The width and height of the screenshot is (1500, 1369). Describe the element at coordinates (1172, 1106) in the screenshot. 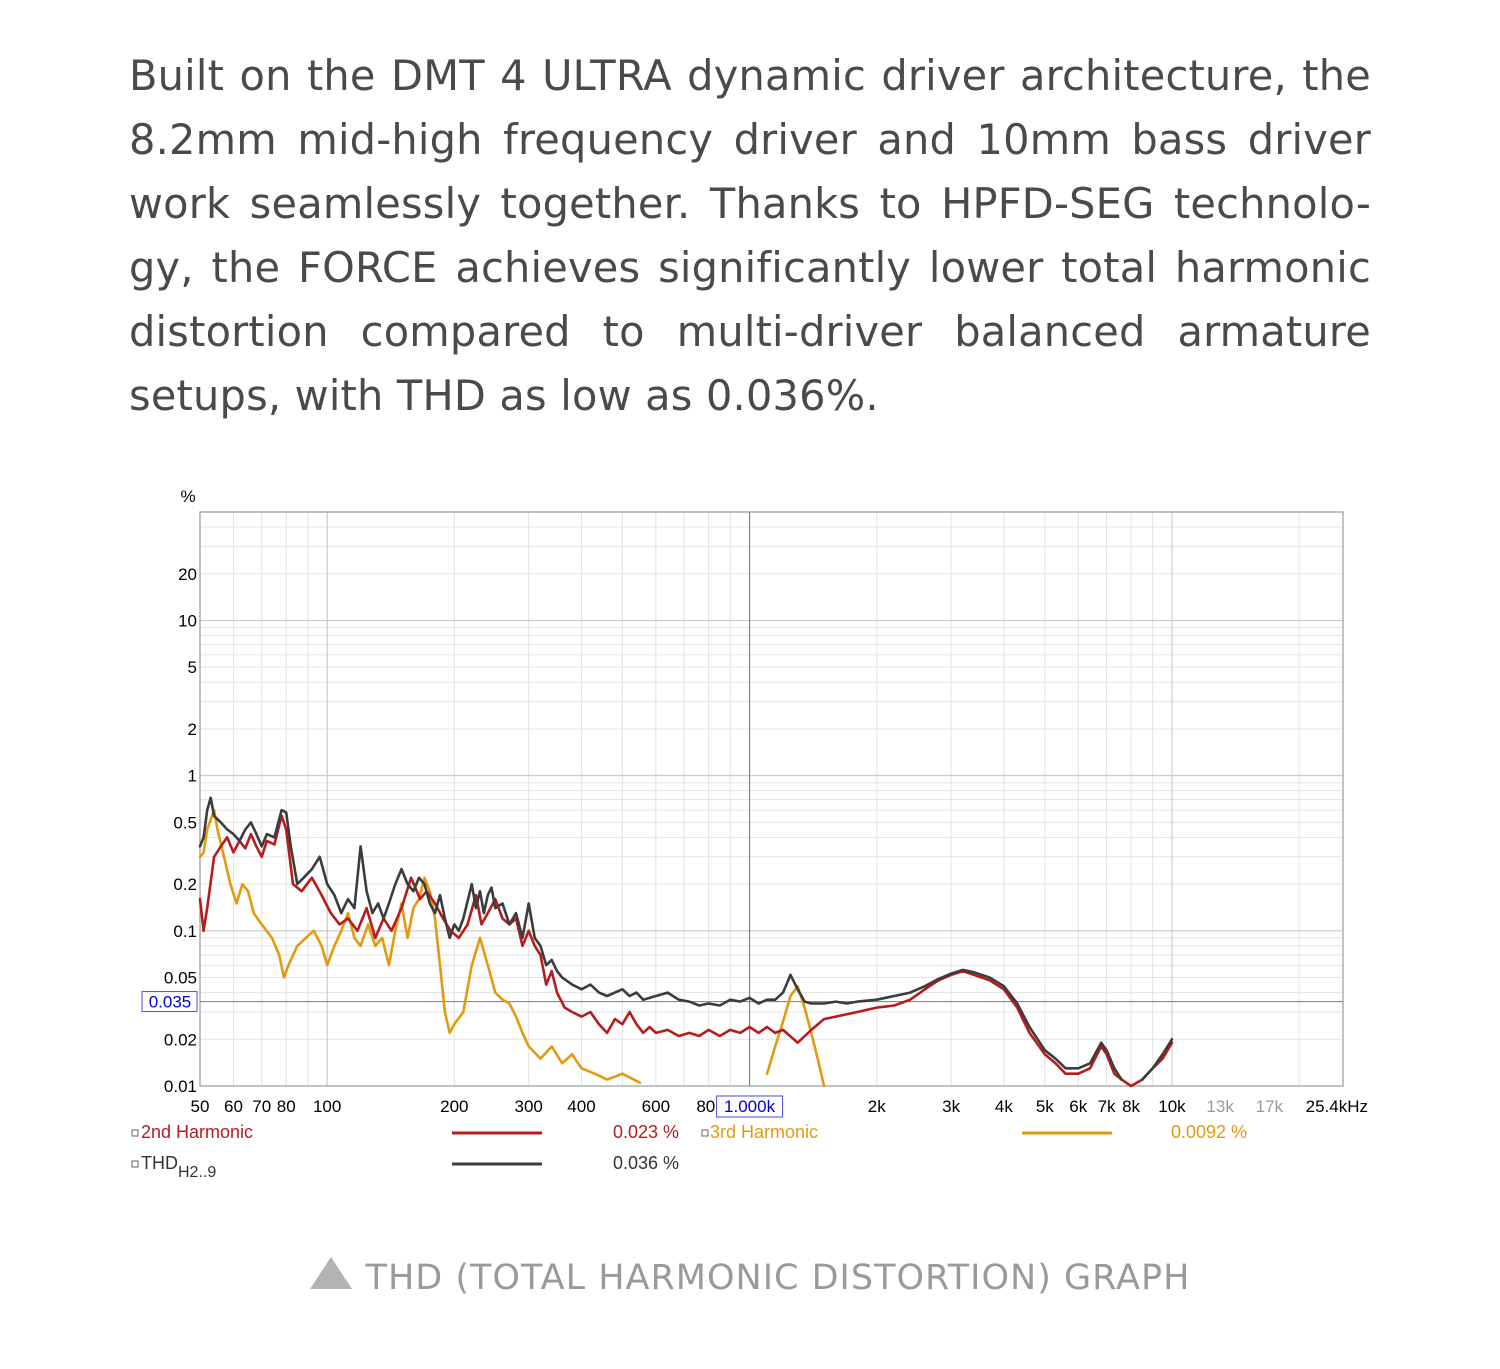

I see `x-tick-label: 10k` at that location.